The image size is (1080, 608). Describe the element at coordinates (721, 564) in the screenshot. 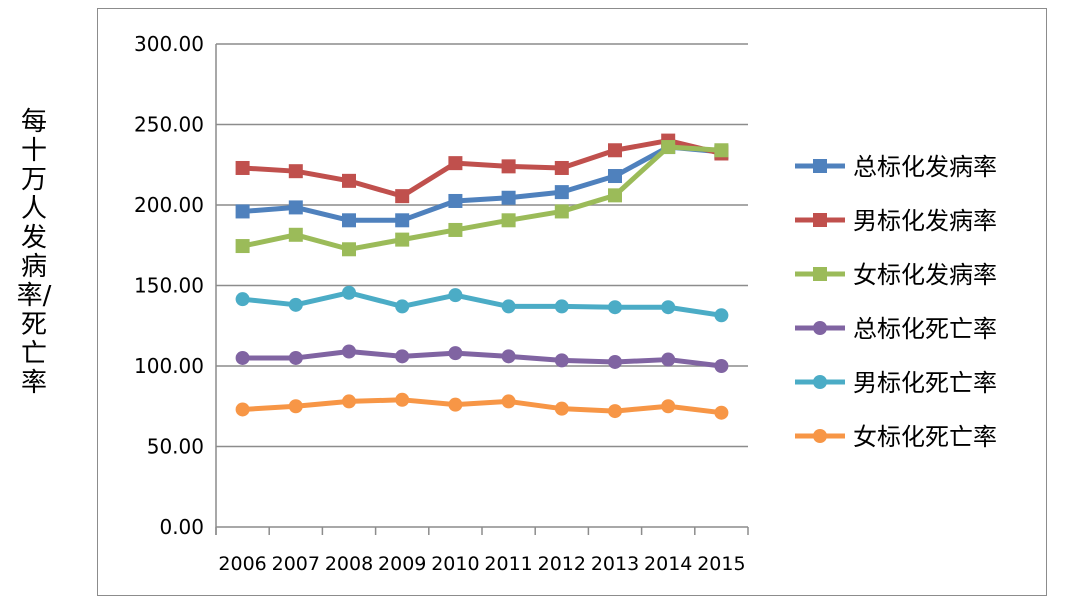

I see `x-tick-label: 2015` at that location.